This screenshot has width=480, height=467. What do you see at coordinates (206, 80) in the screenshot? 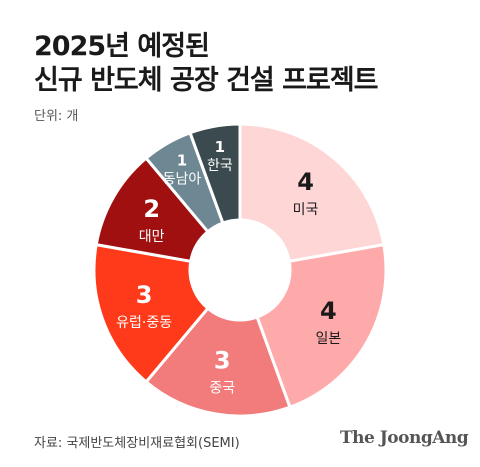
I see `title-line-2: 신규 반도체 공장 건설 프로젝트` at bounding box center [206, 80].